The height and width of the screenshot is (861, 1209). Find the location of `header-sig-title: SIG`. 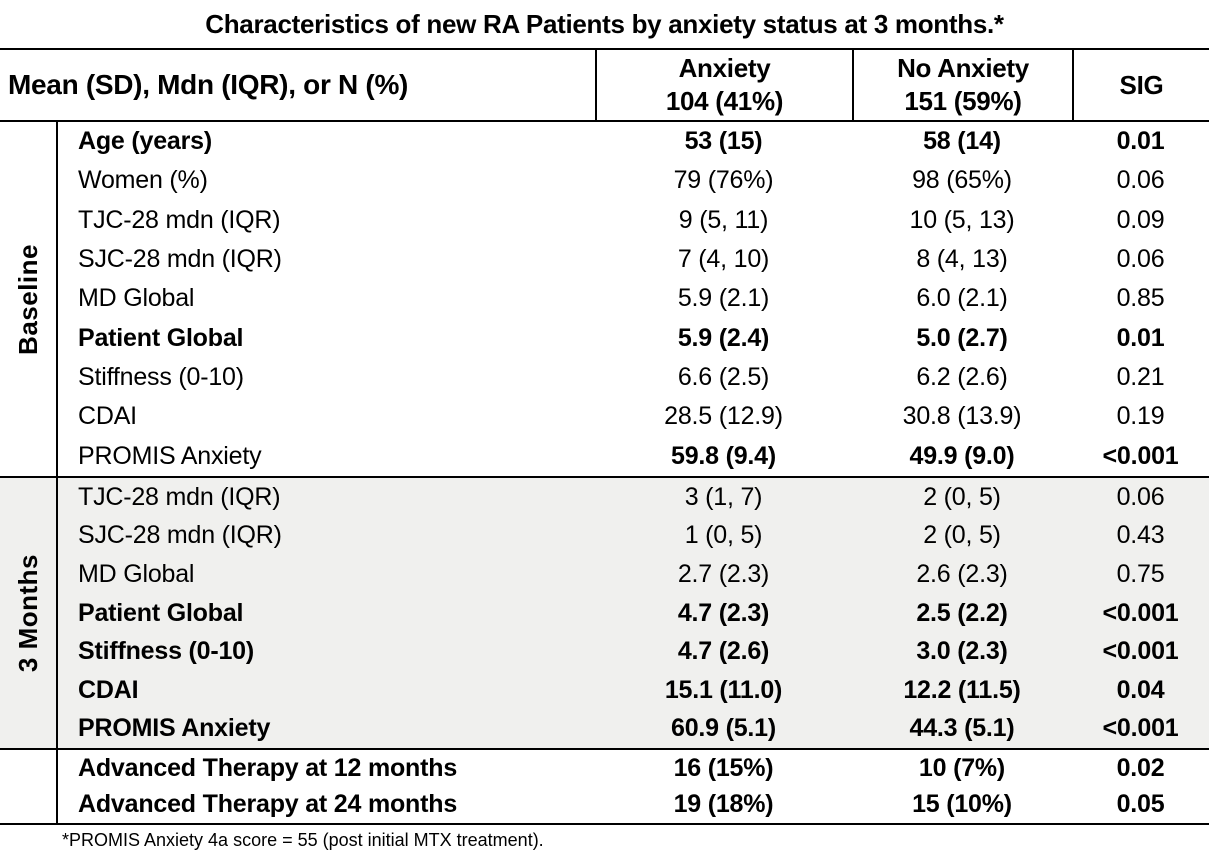

header-sig-title: SIG is located at coordinates (1141, 84).